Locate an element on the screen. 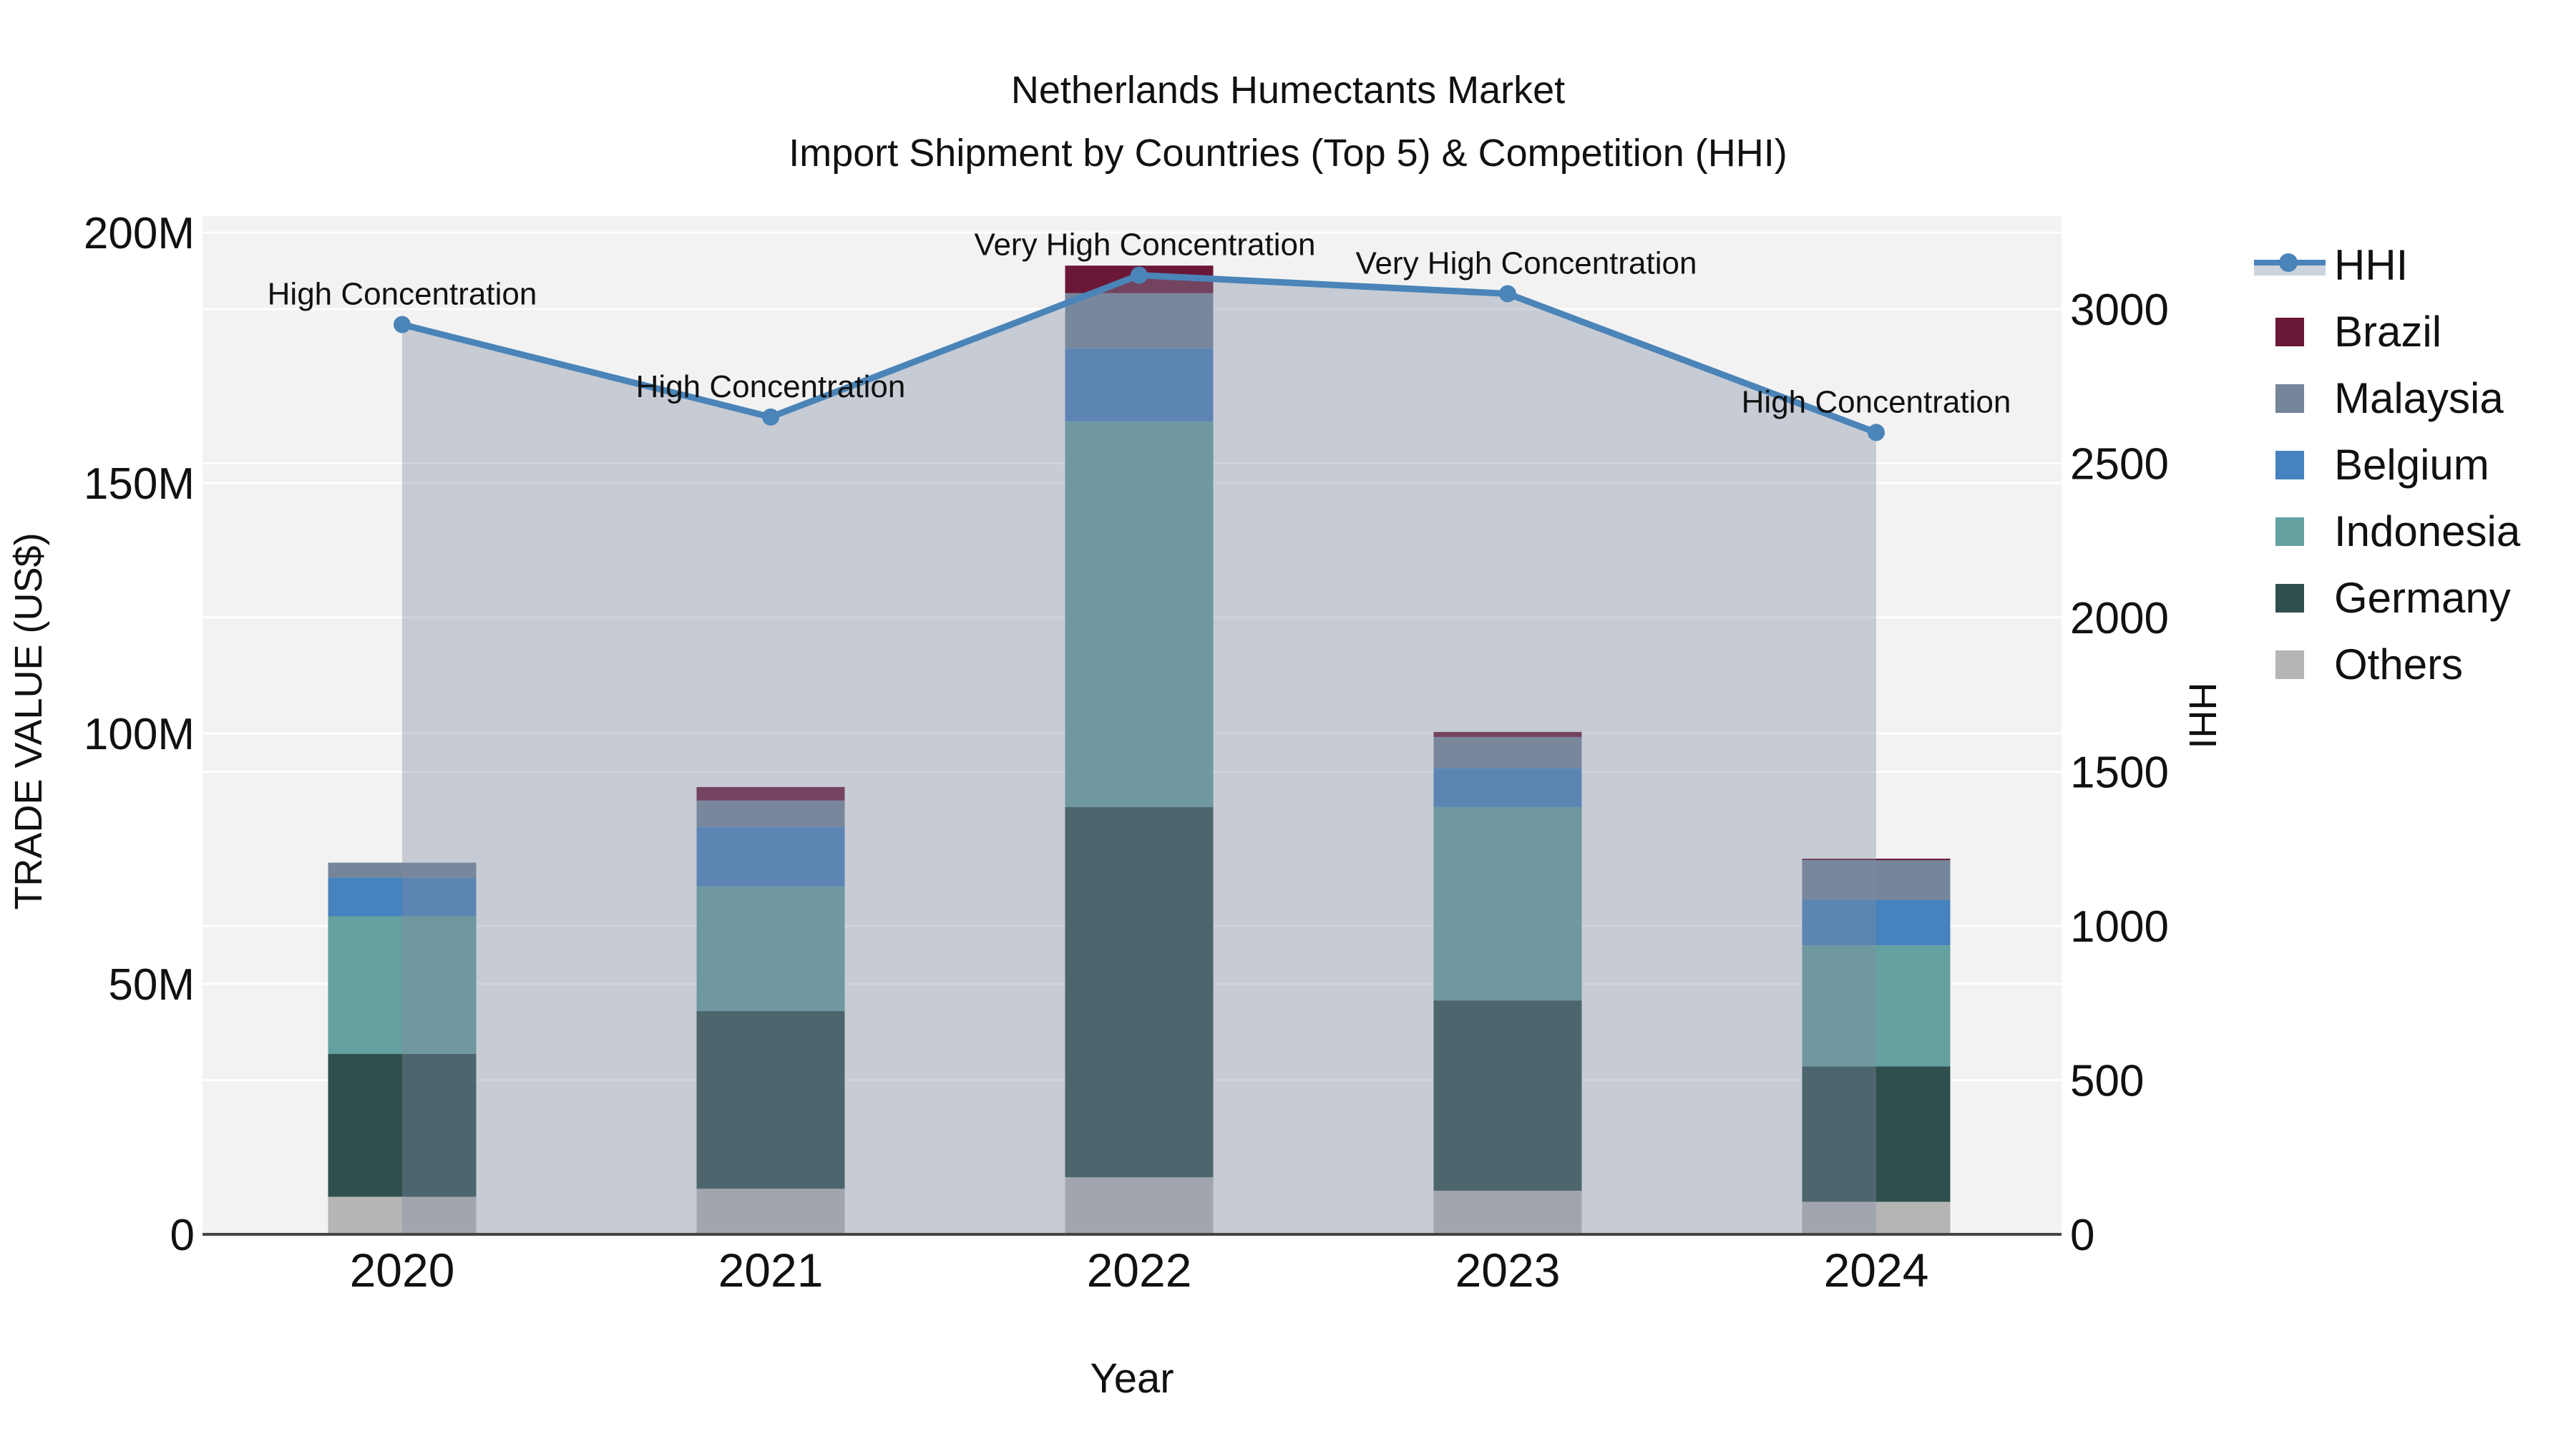  bar-segment-others-2020 is located at coordinates (402, 1215).